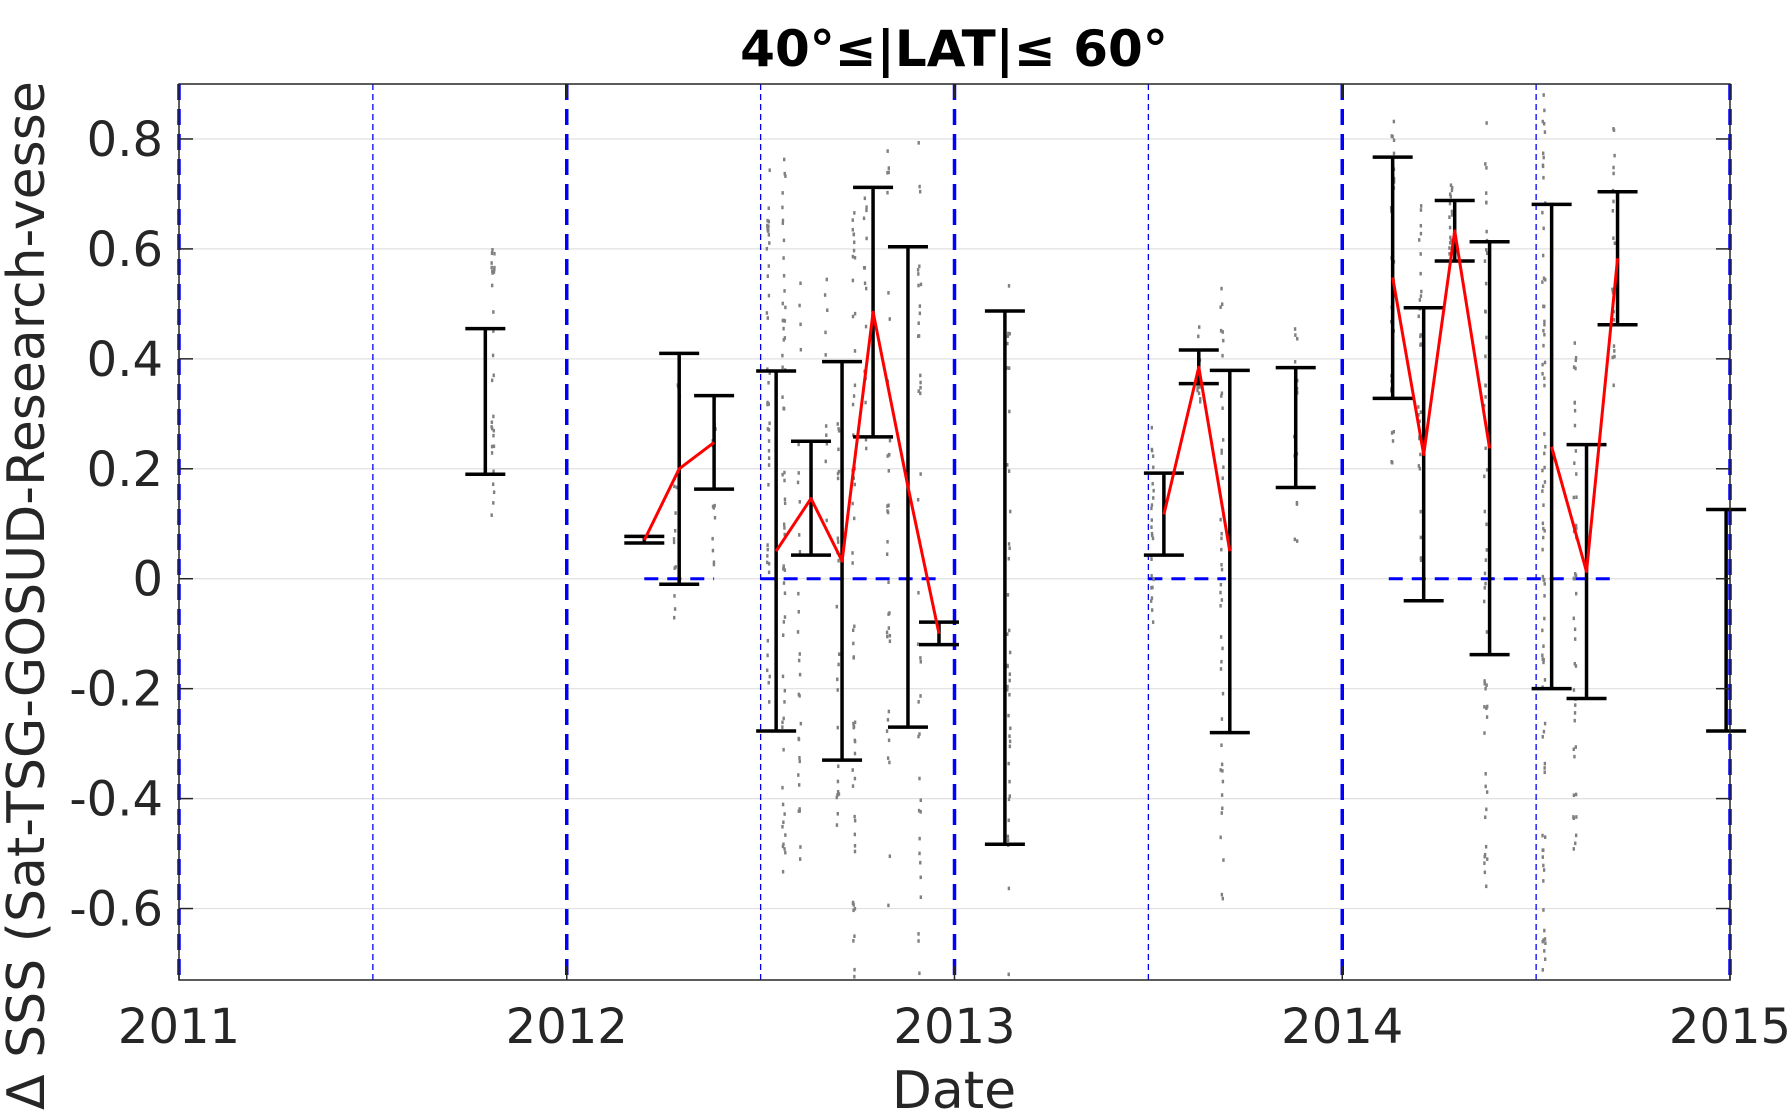  I want to click on y-tick-label: 0, so click(147, 580).